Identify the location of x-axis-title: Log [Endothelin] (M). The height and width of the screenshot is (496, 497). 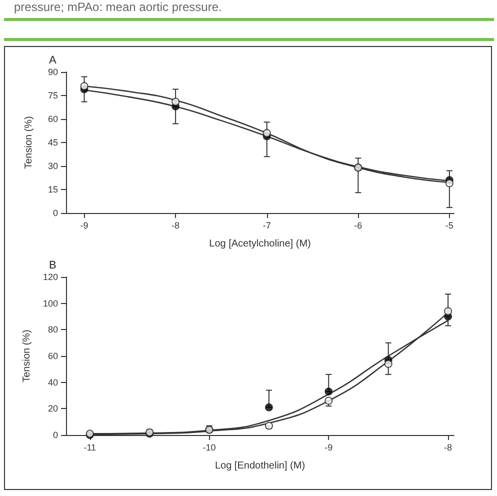
(260, 466).